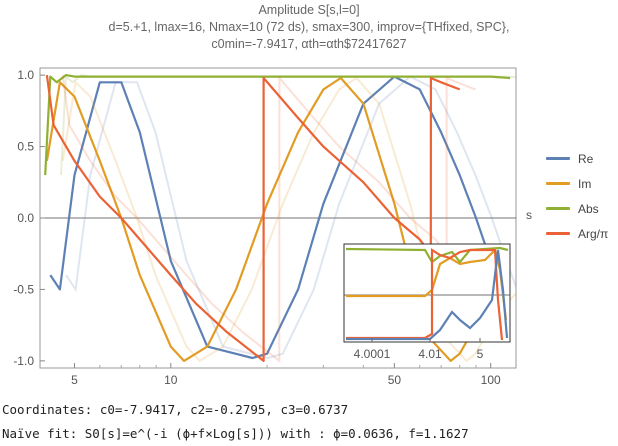 This screenshot has width=618, height=446. What do you see at coordinates (427, 255) in the screenshot?
I see `inset-abs` at bounding box center [427, 255].